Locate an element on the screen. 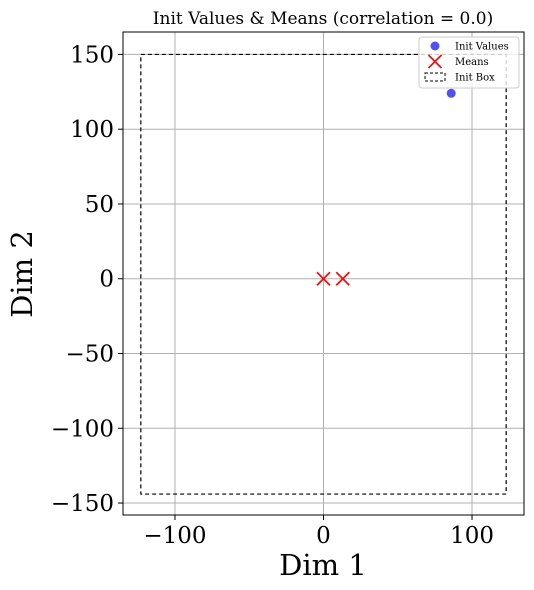  y-tick-label: −100 is located at coordinates (82, 429).